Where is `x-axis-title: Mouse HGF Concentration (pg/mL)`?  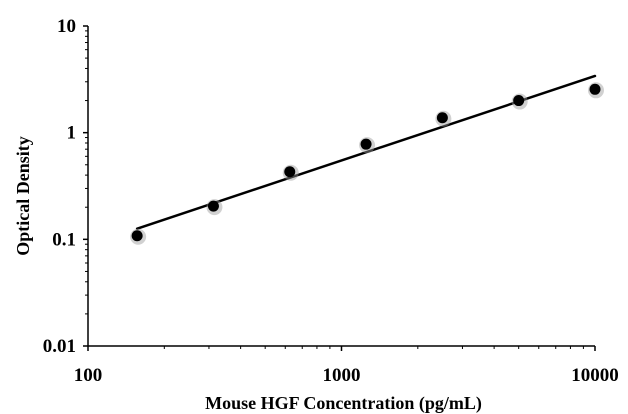 x-axis-title: Mouse HGF Concentration (pg/mL) is located at coordinates (343, 403).